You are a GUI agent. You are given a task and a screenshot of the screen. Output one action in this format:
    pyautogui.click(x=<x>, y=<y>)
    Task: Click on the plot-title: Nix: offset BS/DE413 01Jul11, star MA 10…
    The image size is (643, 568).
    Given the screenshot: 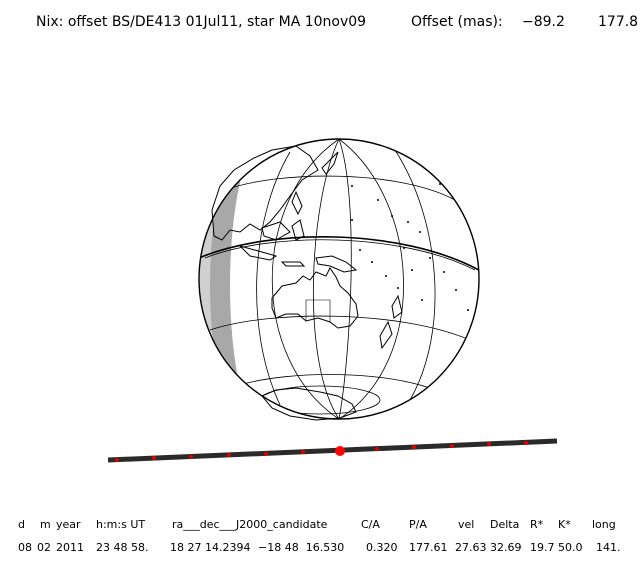 What is the action you would take?
    pyautogui.click(x=201, y=22)
    